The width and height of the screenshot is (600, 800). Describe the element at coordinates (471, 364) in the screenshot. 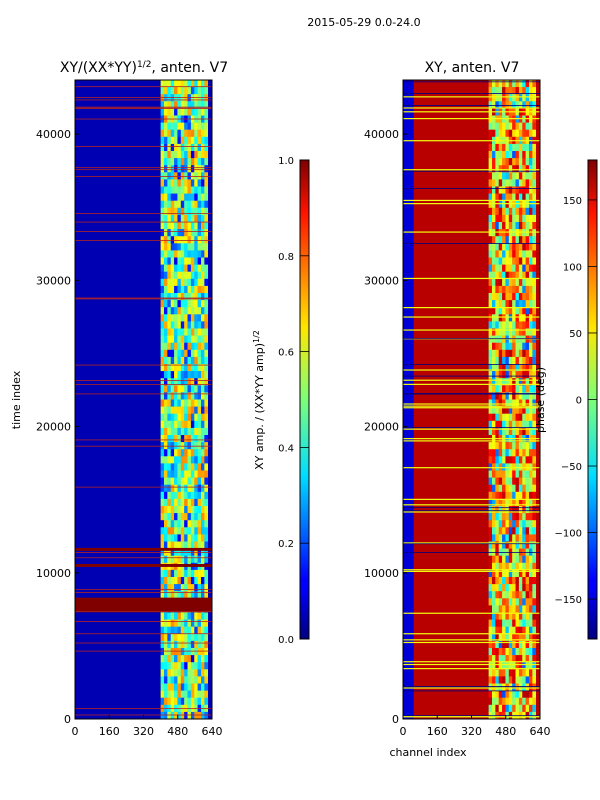

I see `right-dark-row` at that location.